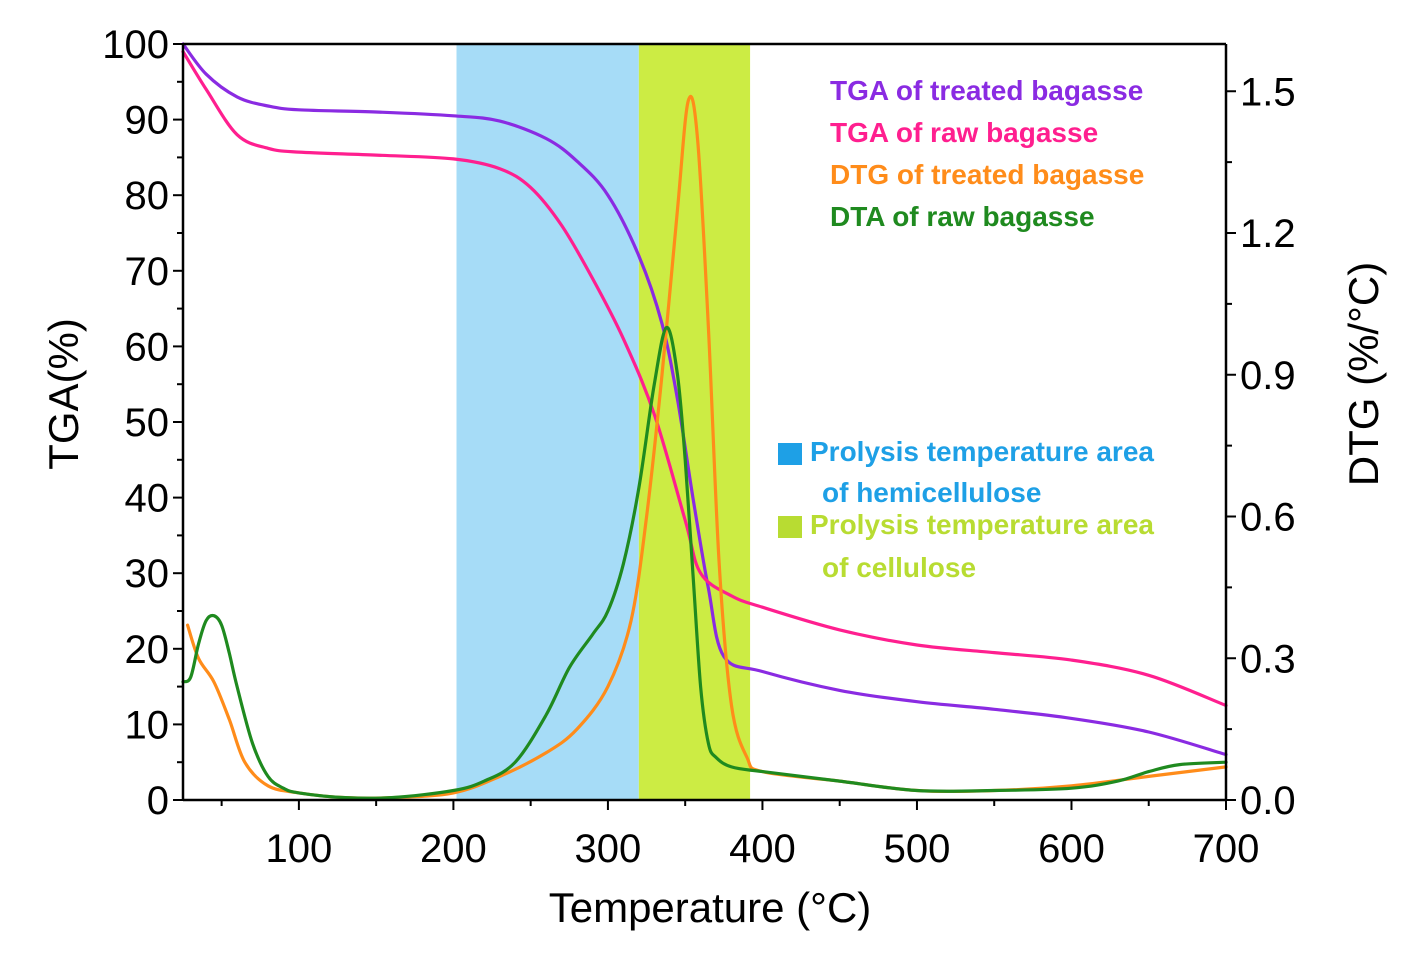  Describe the element at coordinates (962, 216) in the screenshot. I see `legend-dta-raw: DTA of raw bagasse` at that location.